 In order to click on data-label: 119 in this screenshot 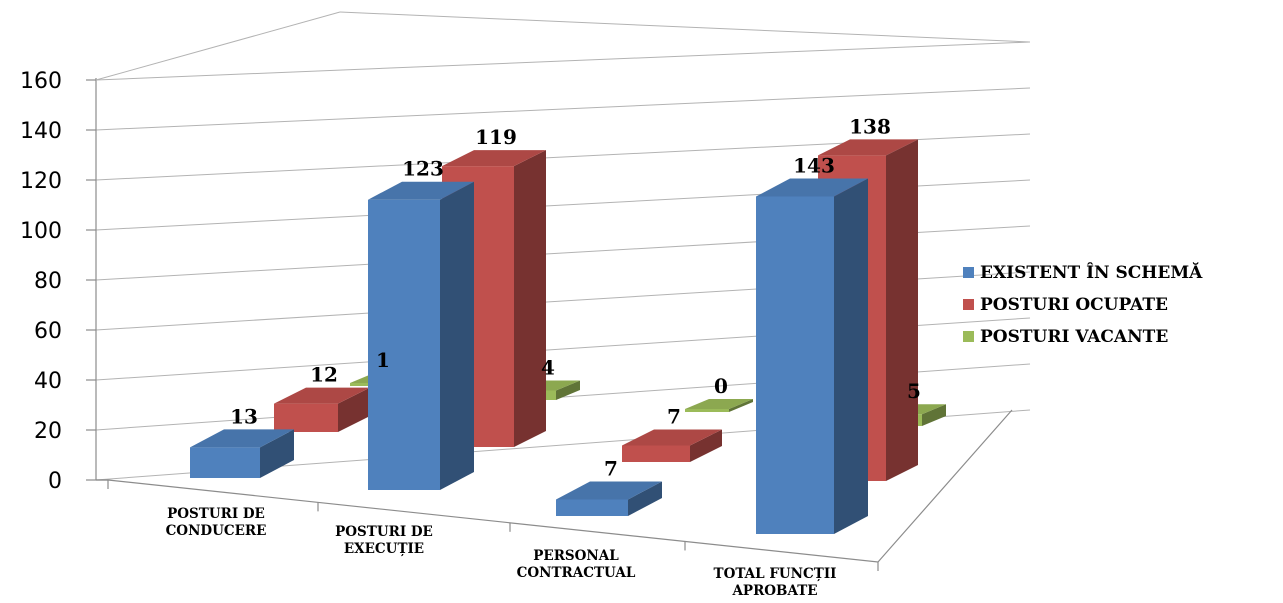, I will do `click(496, 137)`.